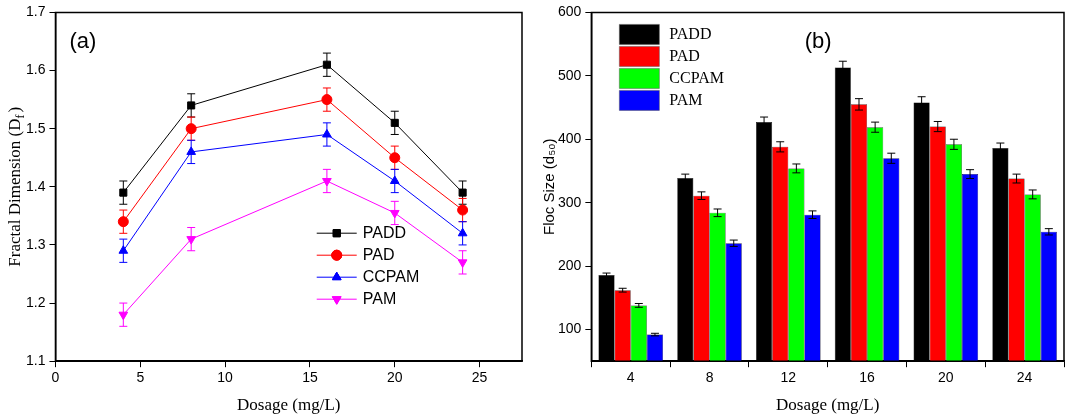  What do you see at coordinates (35, 69) in the screenshot?
I see `y-tick-label: 1.6` at bounding box center [35, 69].